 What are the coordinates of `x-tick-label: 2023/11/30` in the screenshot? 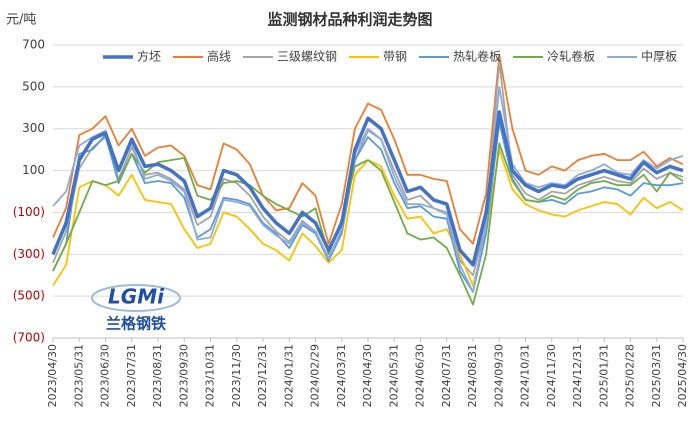 It's located at (236, 375).